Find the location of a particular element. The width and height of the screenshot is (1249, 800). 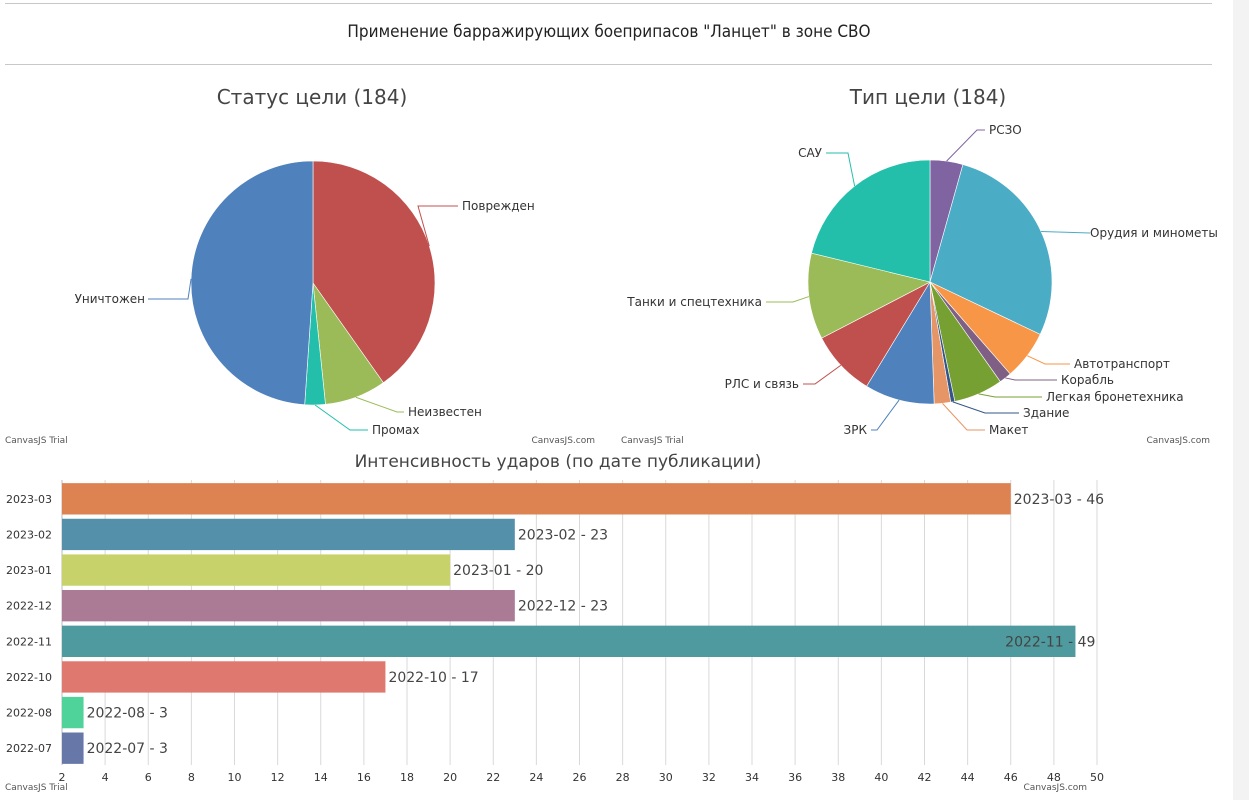

bar-value-label: 2023-03 - 46 is located at coordinates (1059, 500).